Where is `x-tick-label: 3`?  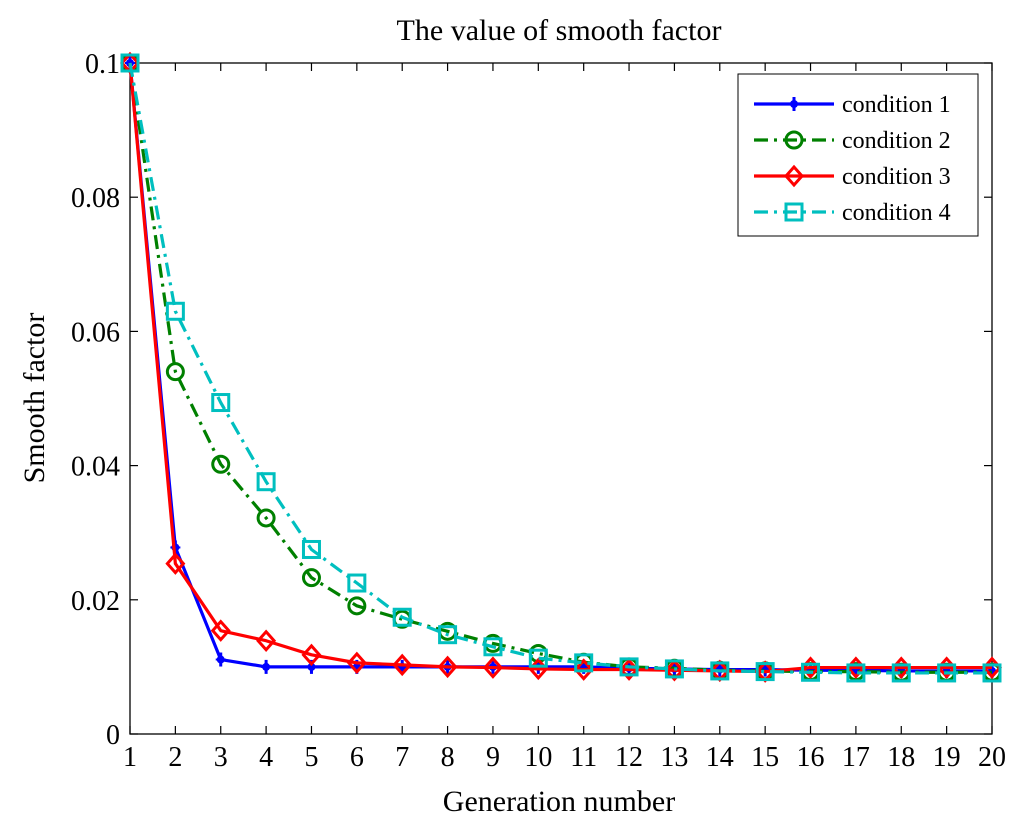 x-tick-label: 3 is located at coordinates (221, 757).